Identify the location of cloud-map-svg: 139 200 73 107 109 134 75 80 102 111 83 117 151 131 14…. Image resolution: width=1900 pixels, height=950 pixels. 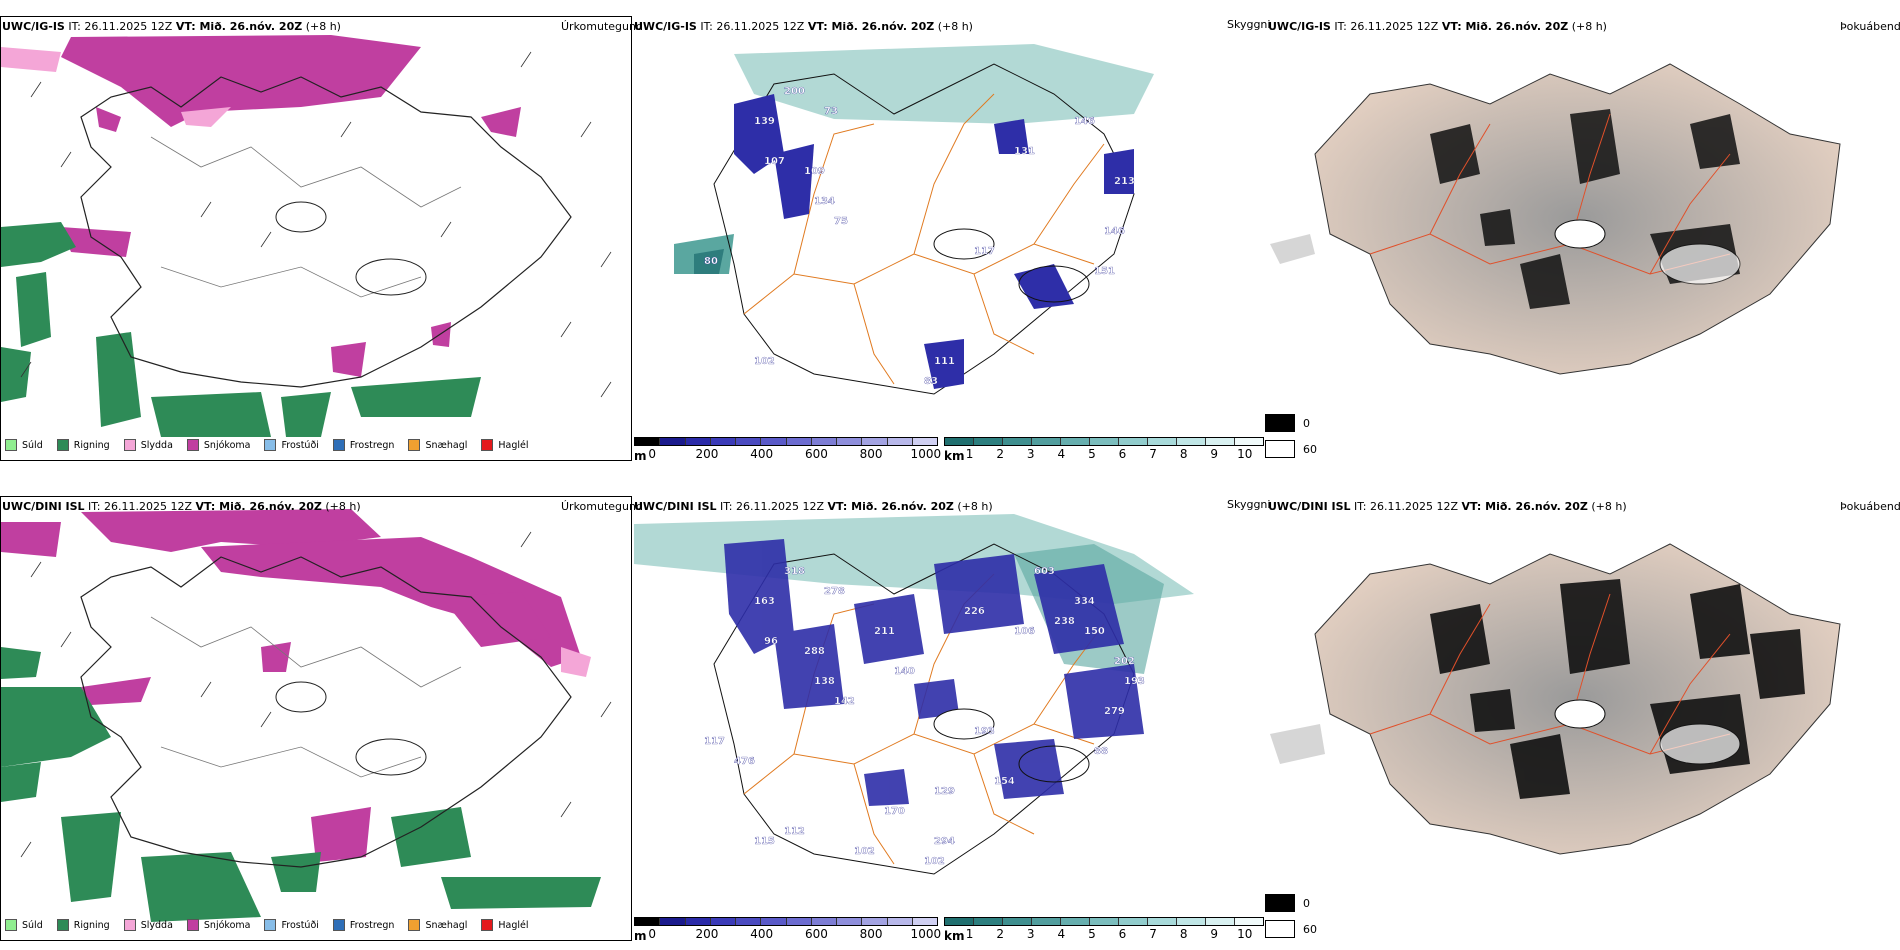
(914, 219).